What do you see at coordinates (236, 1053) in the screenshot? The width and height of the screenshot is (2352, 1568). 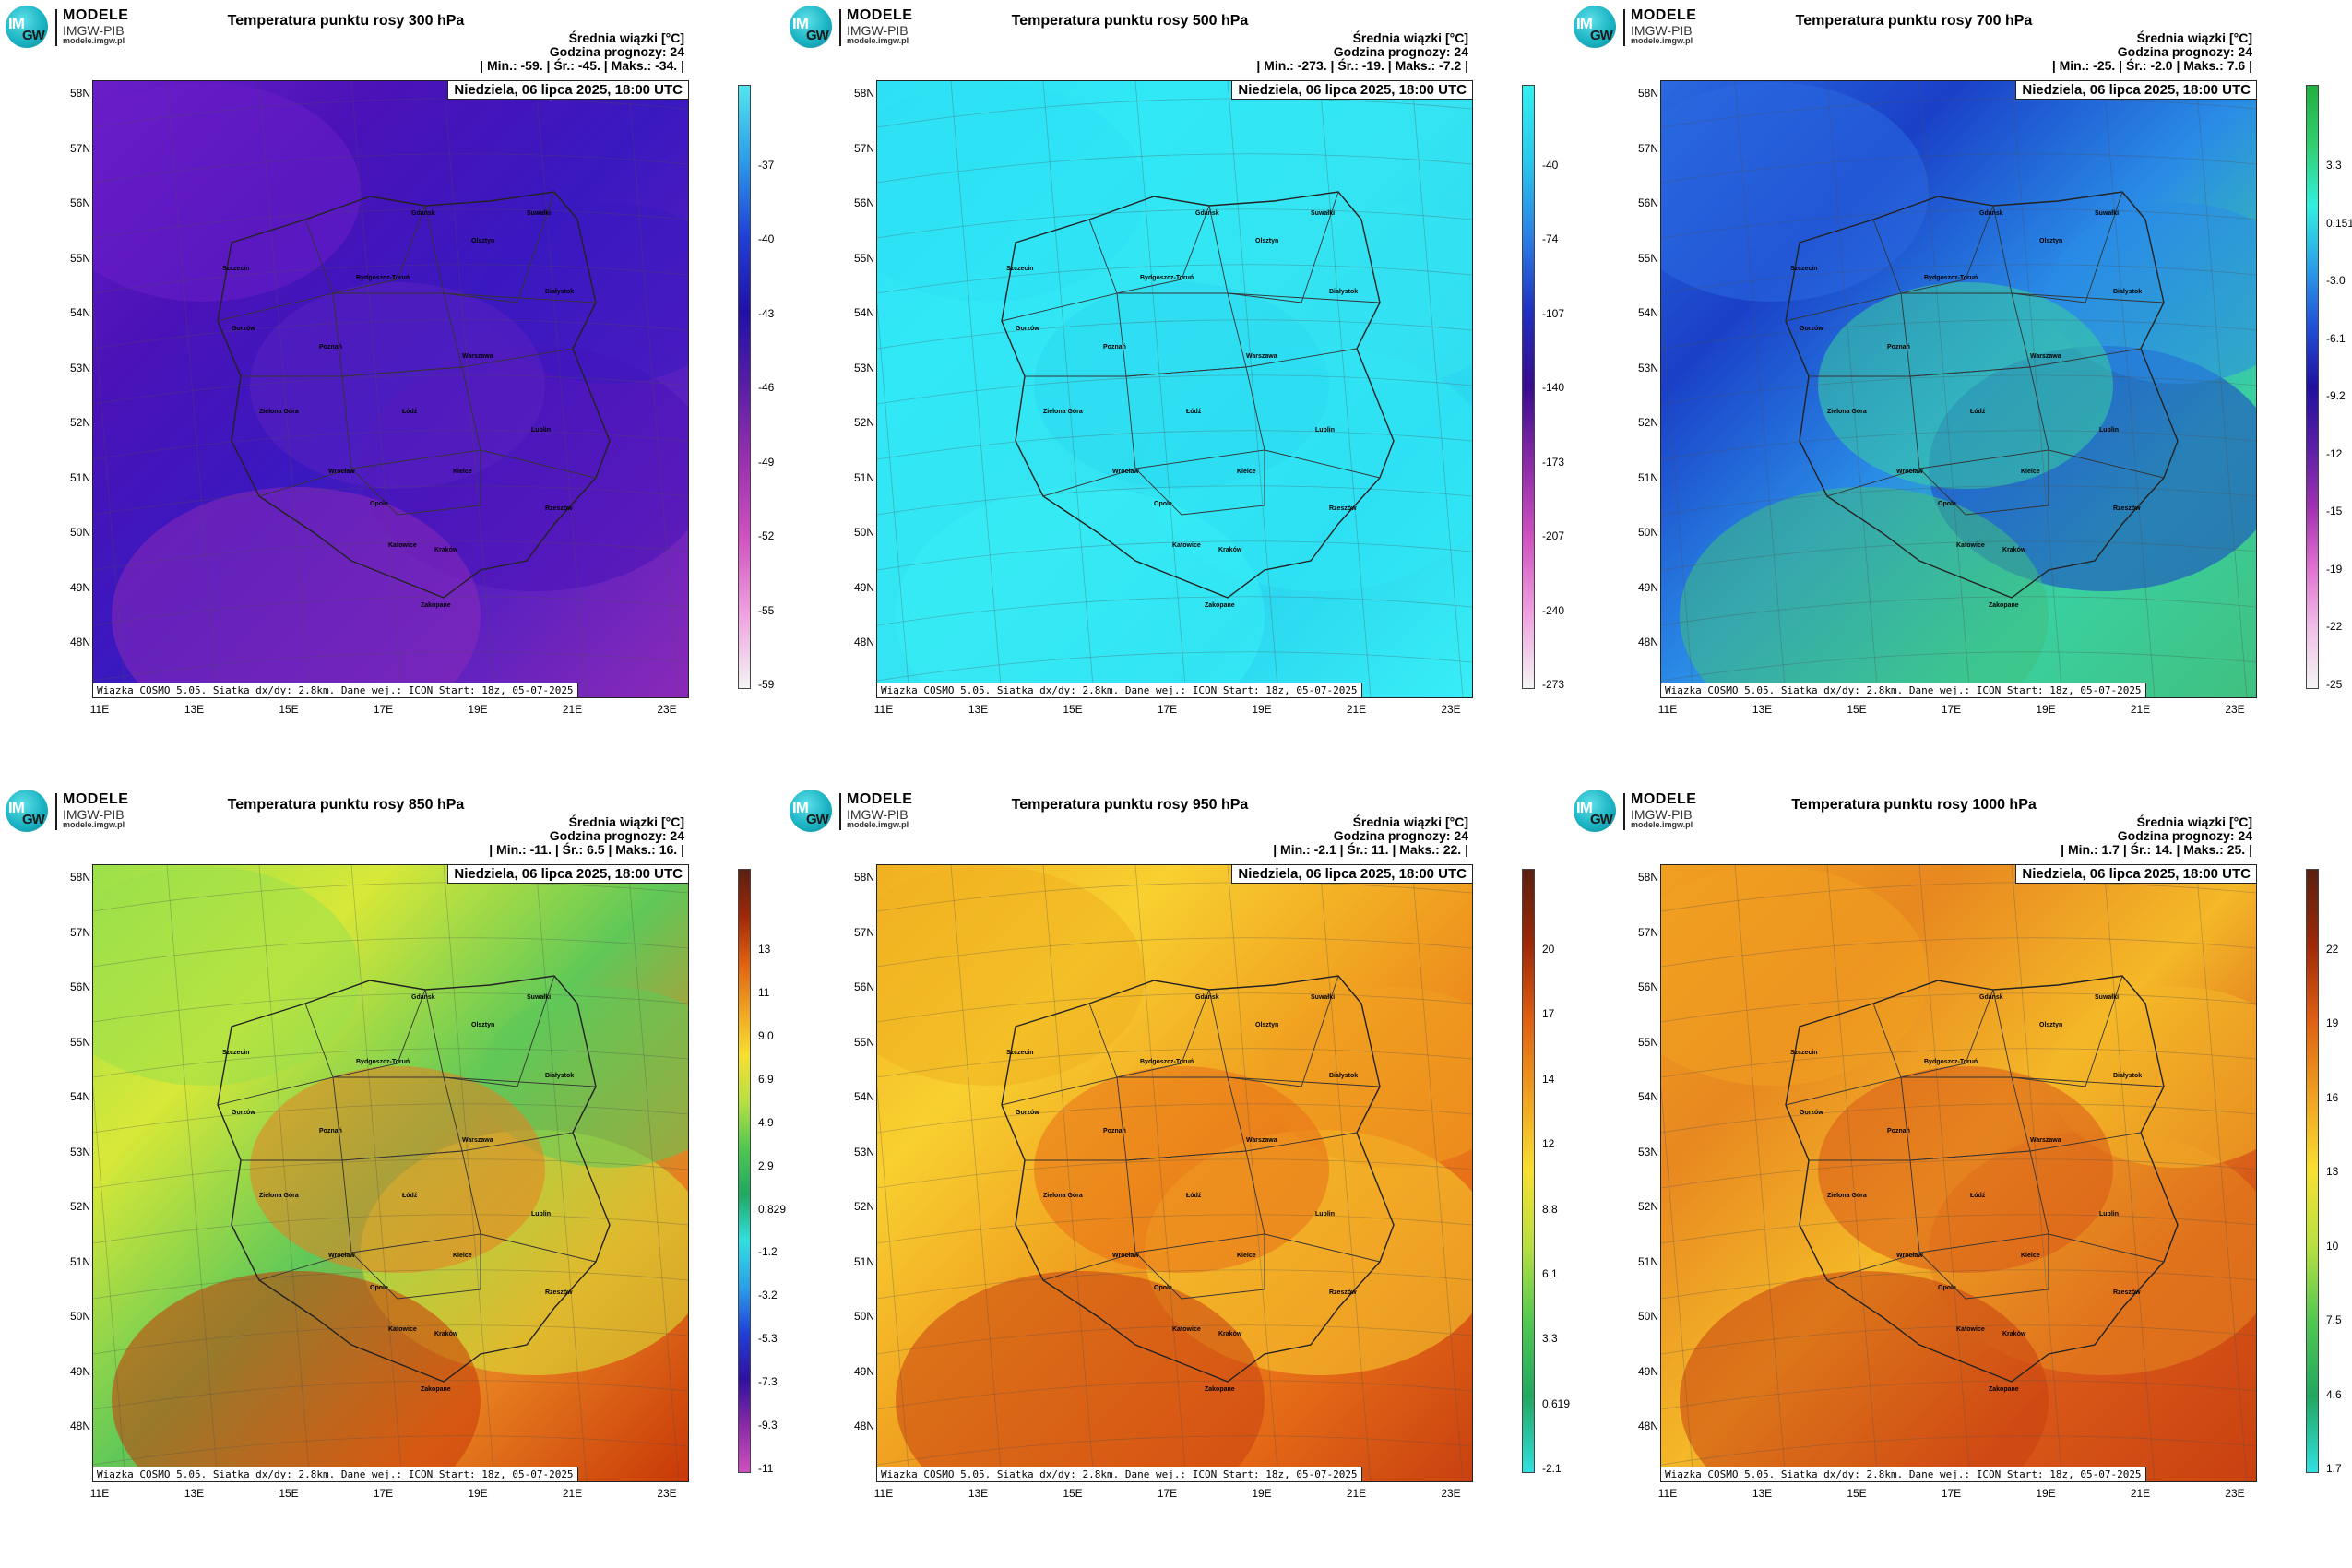 I see `city-label: Szczecin` at bounding box center [236, 1053].